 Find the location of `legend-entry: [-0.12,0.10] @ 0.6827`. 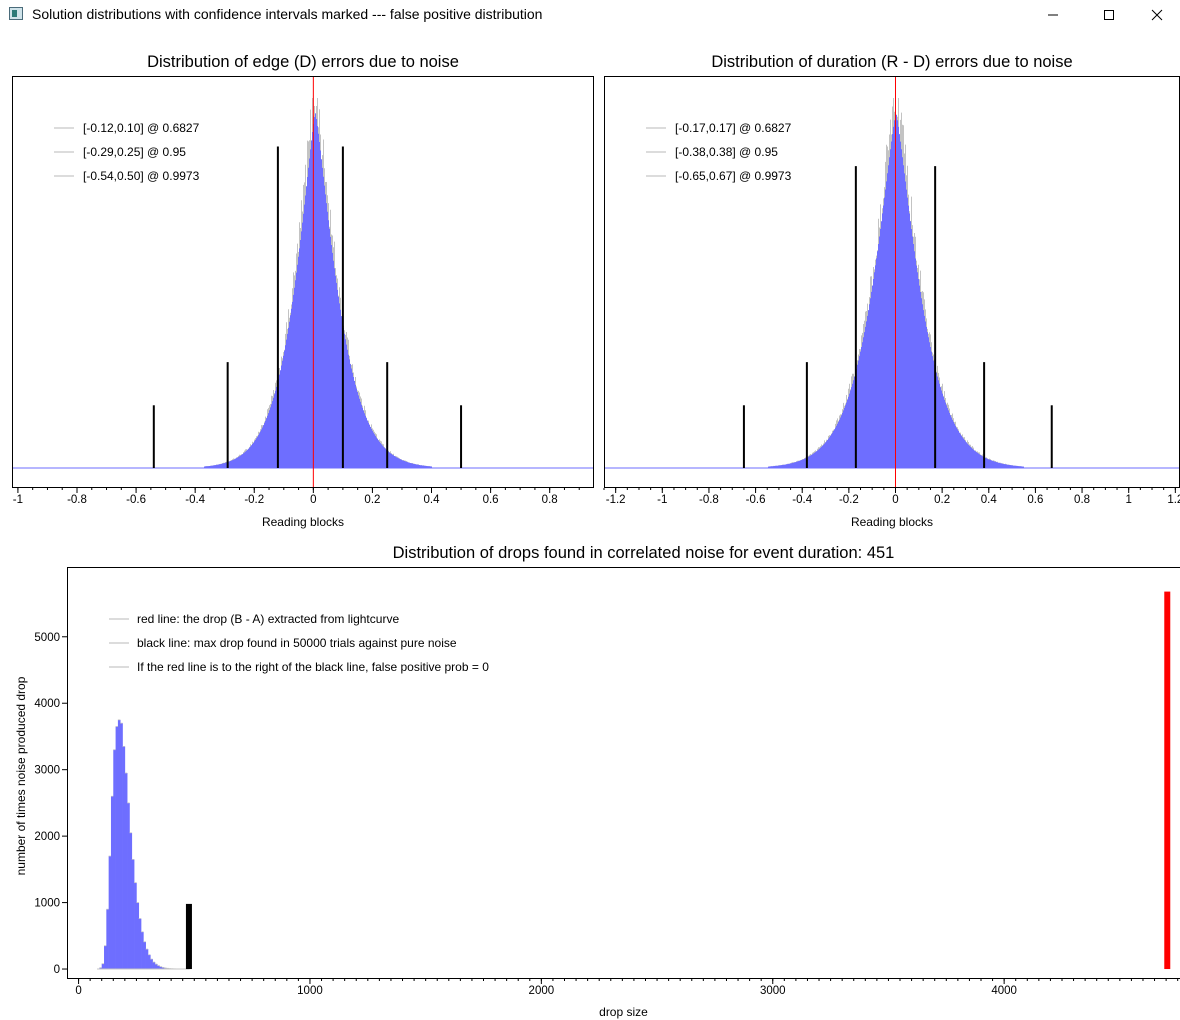

legend-entry: [-0.12,0.10] @ 0.6827 is located at coordinates (141, 128).